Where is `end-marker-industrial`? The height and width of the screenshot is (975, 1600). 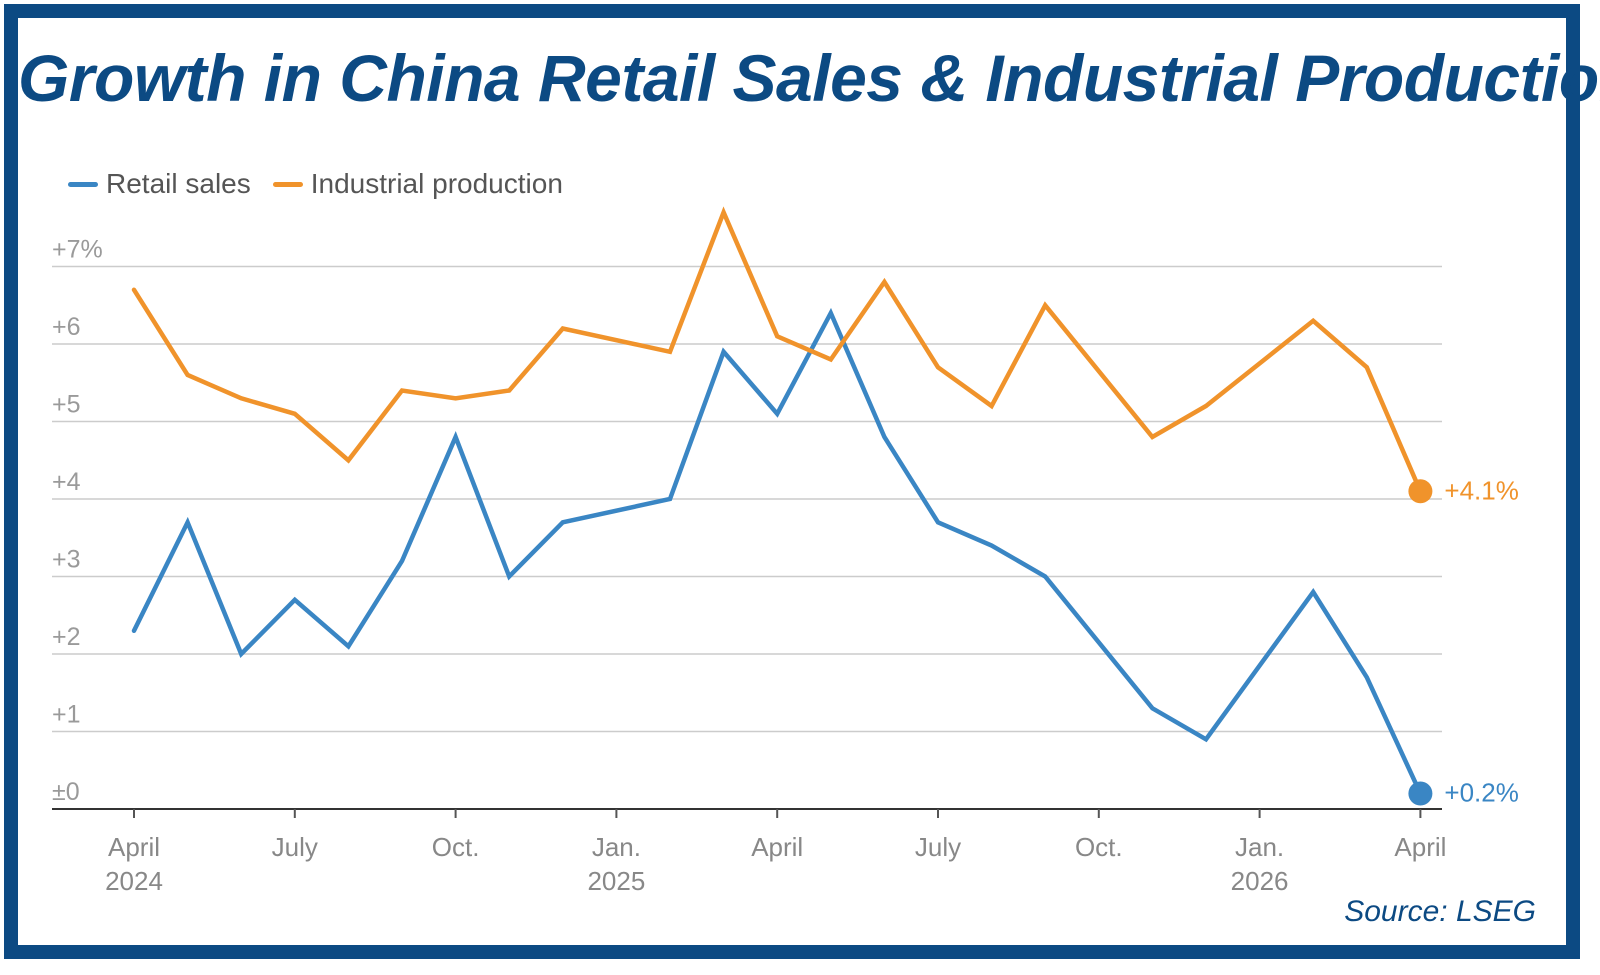 end-marker-industrial is located at coordinates (1420, 491).